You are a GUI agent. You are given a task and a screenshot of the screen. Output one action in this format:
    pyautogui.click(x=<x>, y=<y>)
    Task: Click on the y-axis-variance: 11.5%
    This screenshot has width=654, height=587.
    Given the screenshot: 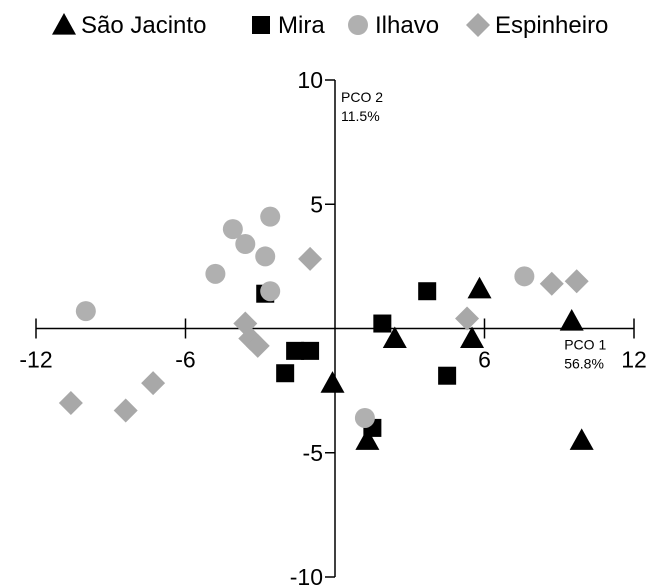 What is the action you would take?
    pyautogui.click(x=360, y=116)
    